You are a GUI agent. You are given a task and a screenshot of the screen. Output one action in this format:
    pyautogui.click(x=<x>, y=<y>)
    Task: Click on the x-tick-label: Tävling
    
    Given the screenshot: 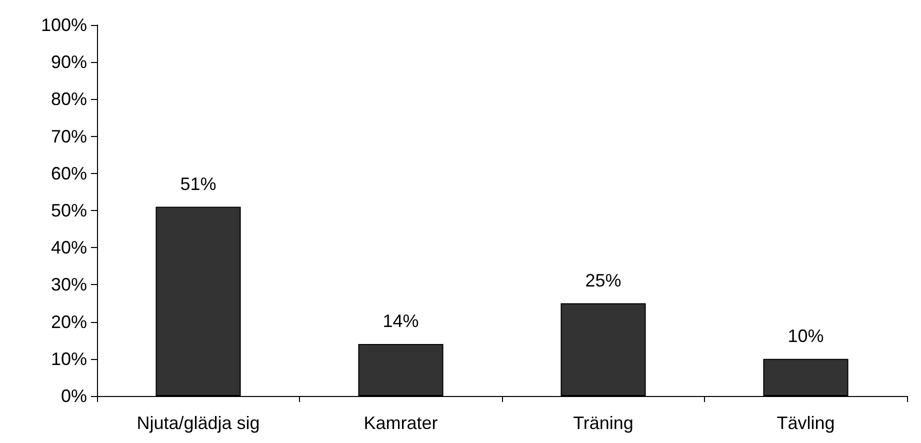 What is the action you would take?
    pyautogui.click(x=805, y=423)
    